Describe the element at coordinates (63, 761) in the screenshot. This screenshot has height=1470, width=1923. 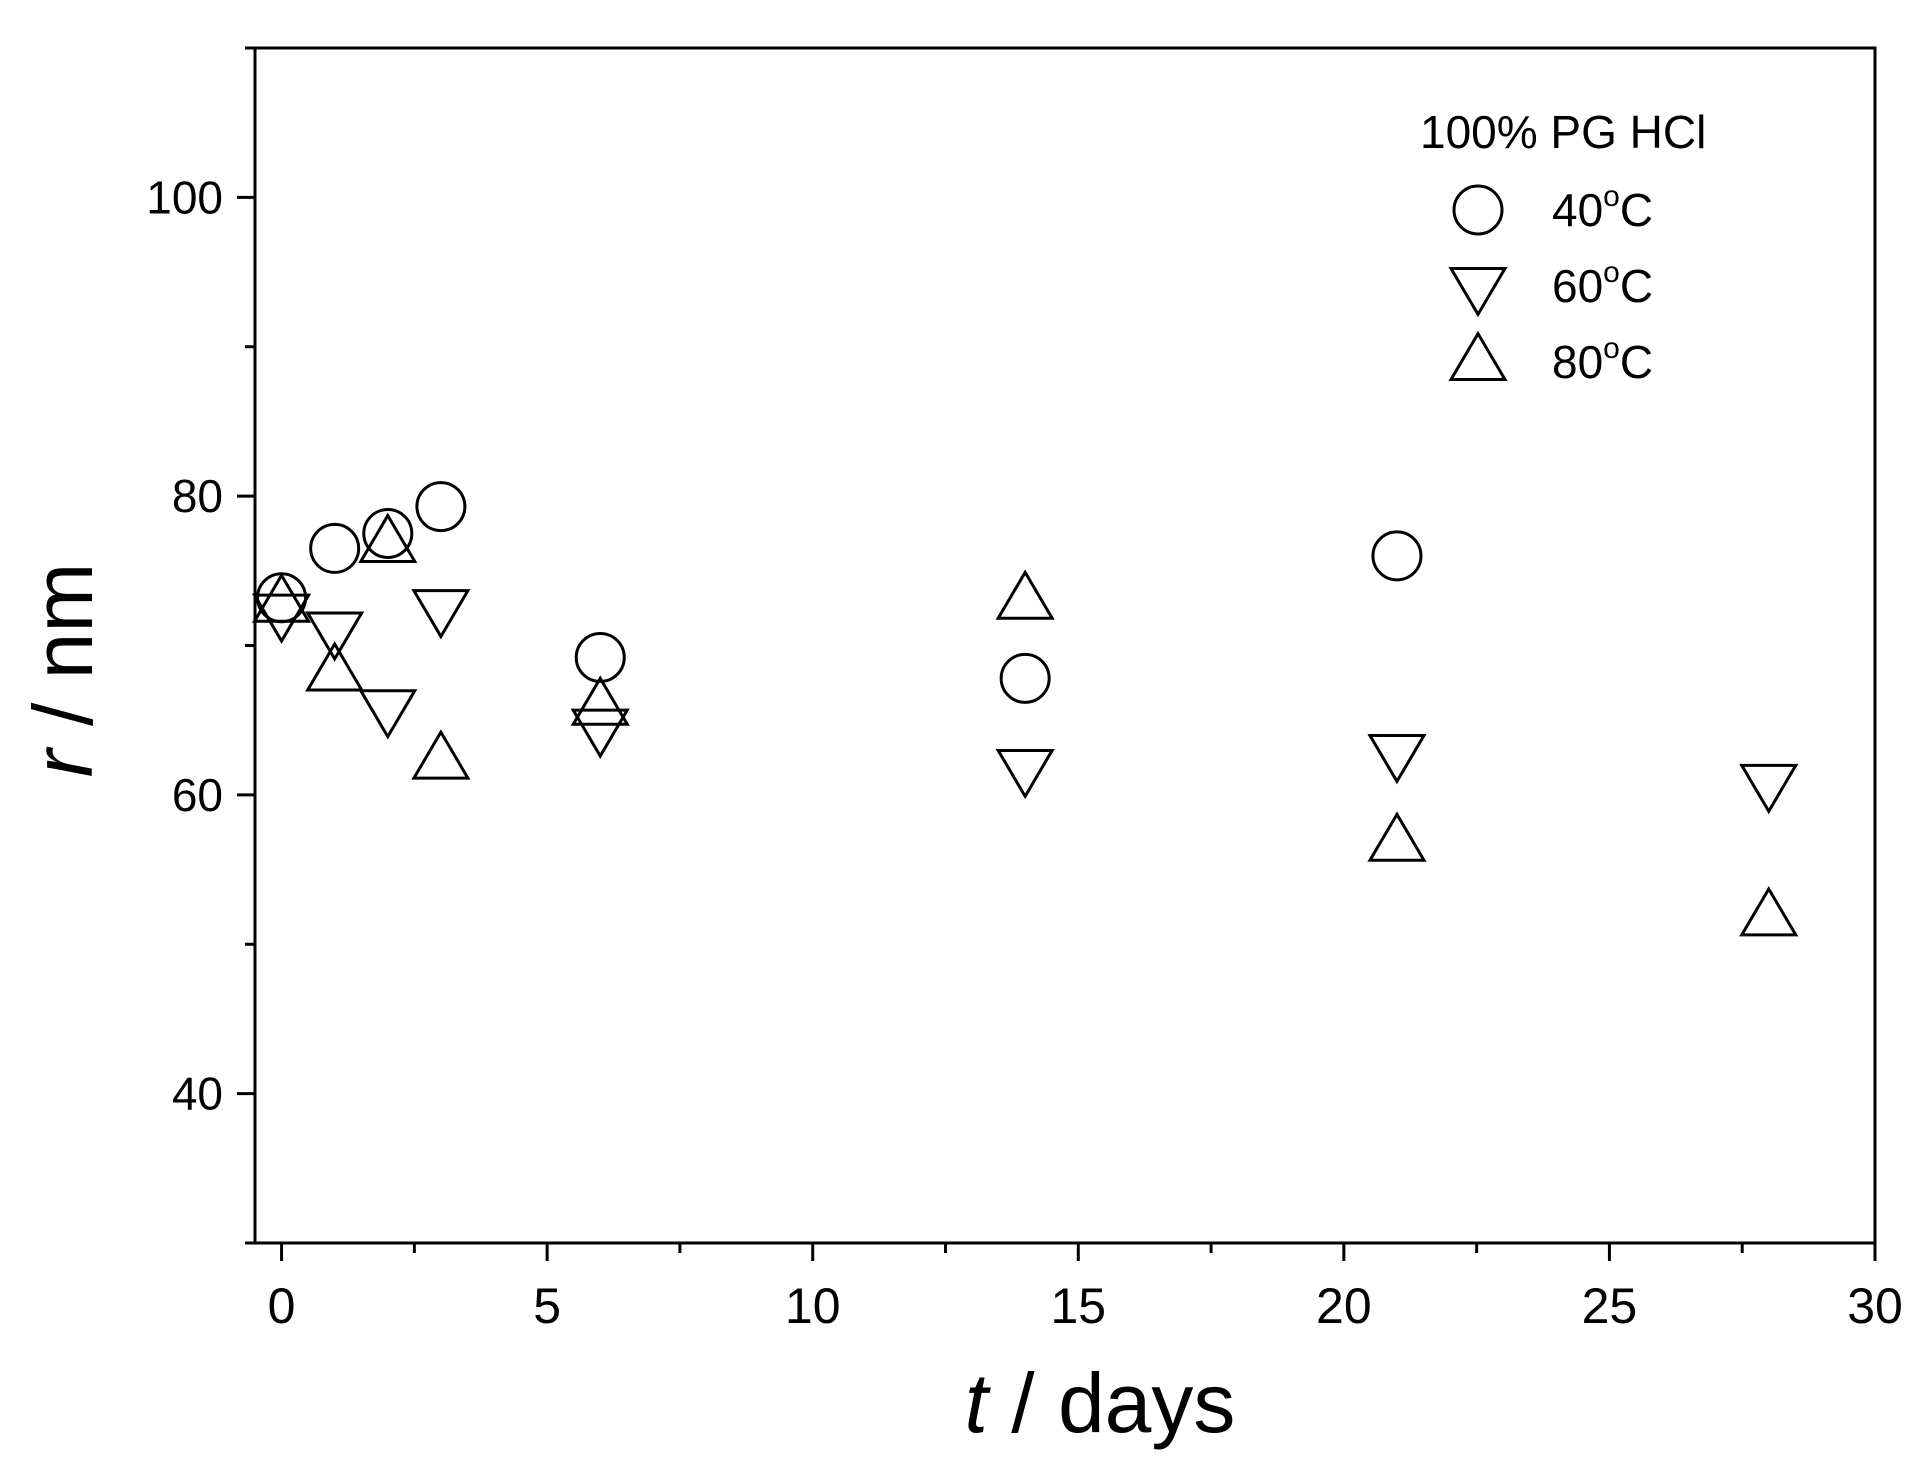
I see `y-axis-variable: r` at that location.